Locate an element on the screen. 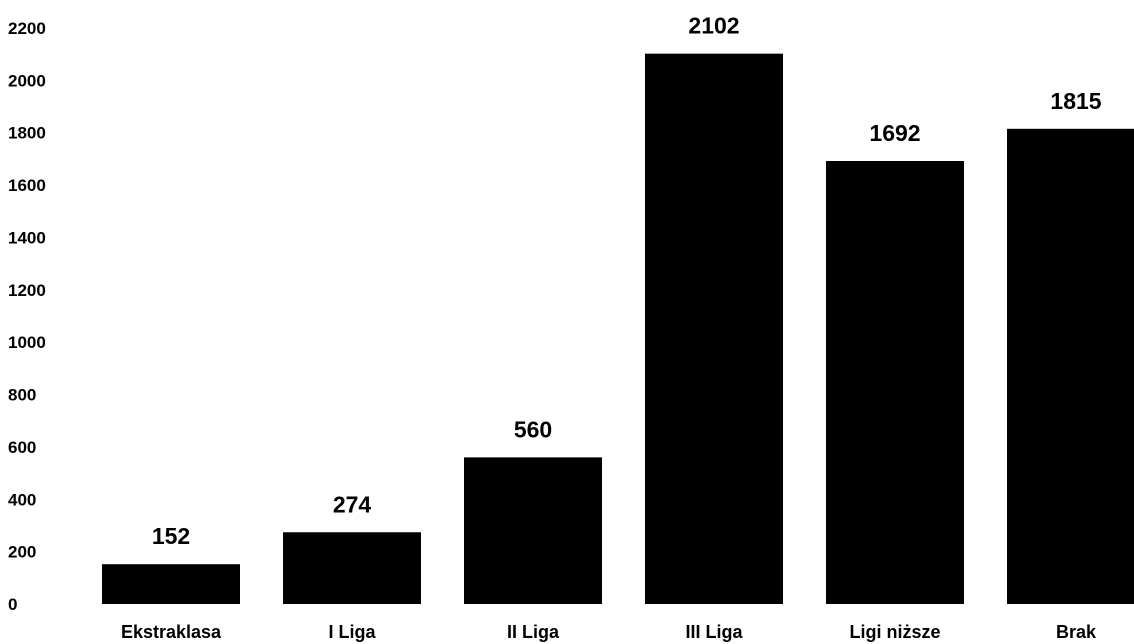 This screenshot has height=644, width=1134. x-tick-label: II Liga is located at coordinates (533, 632).